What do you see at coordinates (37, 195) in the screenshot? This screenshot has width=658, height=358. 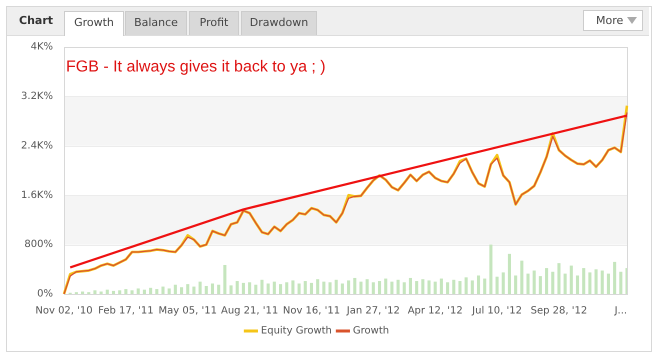 I see `y-tick-label: 1.6K%` at bounding box center [37, 195].